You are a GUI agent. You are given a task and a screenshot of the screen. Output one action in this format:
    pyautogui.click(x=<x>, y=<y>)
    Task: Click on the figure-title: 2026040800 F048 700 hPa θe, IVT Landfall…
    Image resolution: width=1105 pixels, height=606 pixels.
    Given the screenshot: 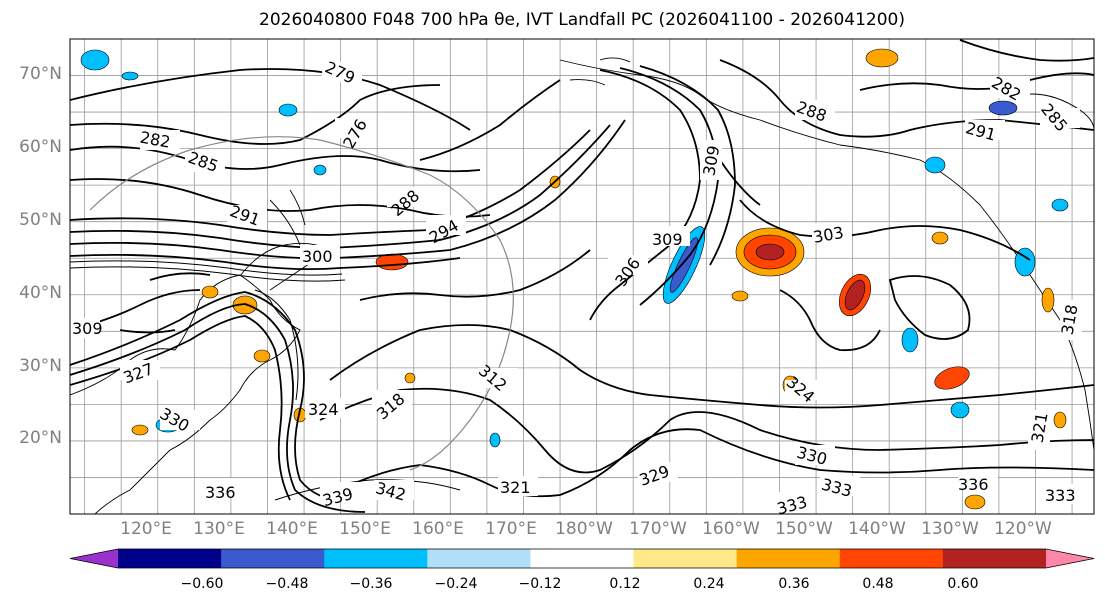 What is the action you would take?
    pyautogui.click(x=582, y=20)
    